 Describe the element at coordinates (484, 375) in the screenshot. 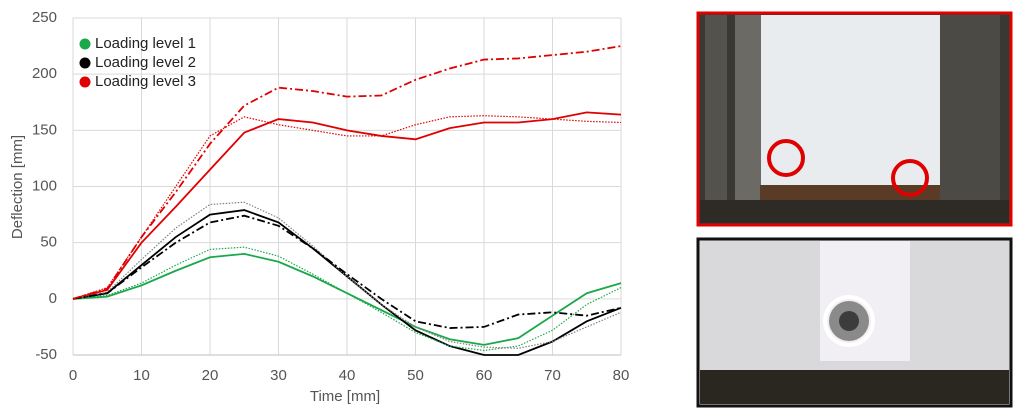

I see `x-tick-label: 60` at that location.